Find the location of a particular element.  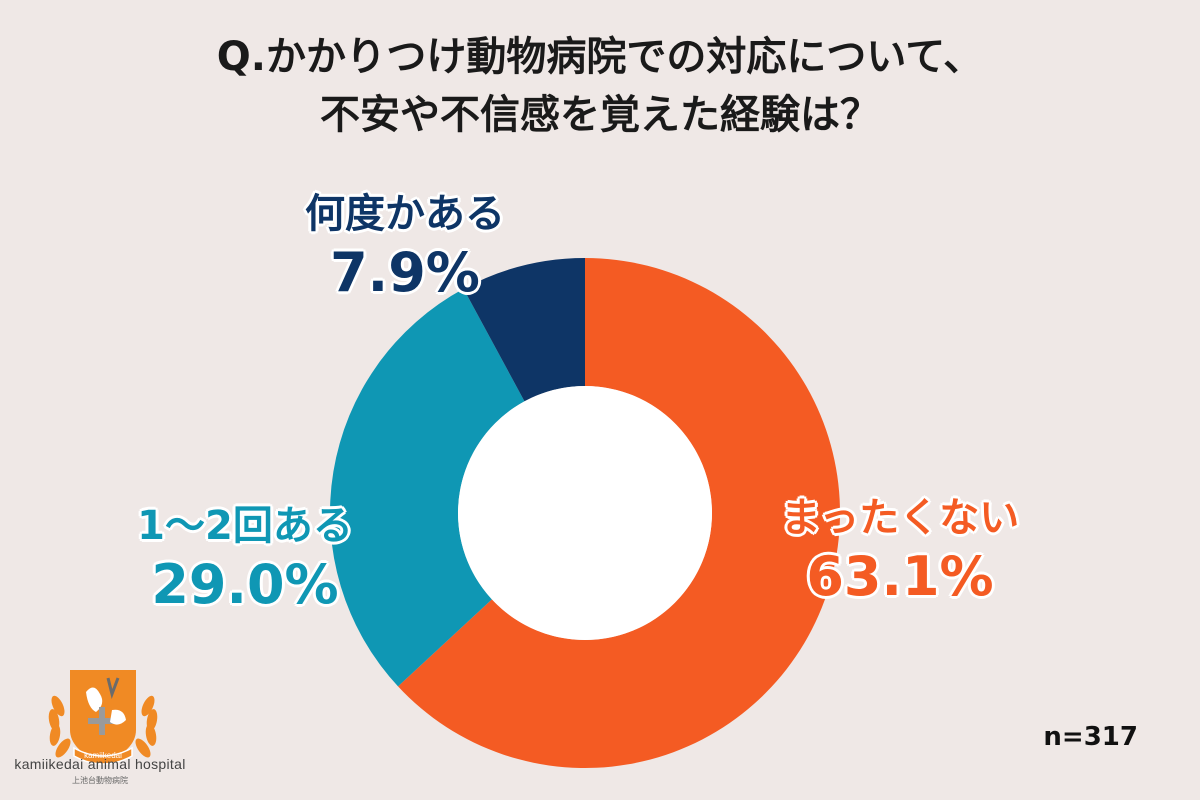

donut-hole is located at coordinates (585, 513).